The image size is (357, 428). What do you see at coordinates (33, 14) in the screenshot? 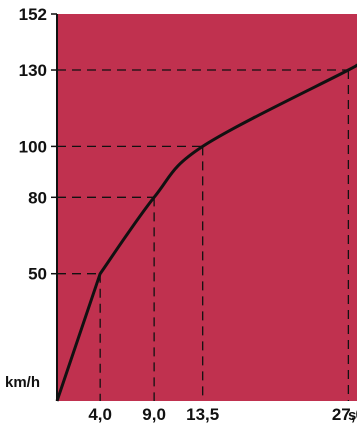
I see `y-tick-label: 152` at bounding box center [33, 14].